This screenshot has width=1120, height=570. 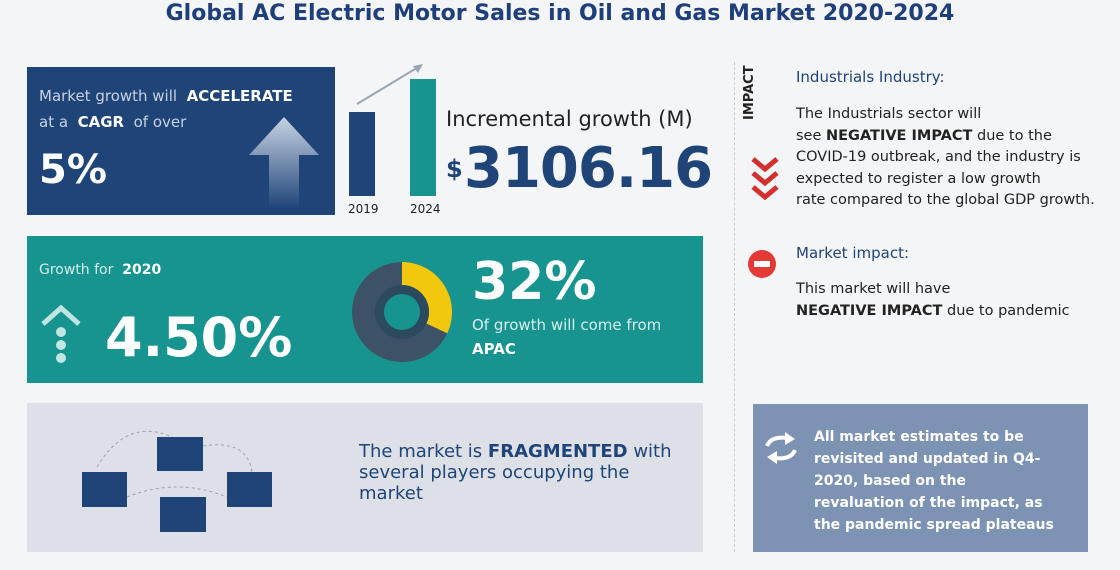 I want to click on emphasis: FRAGMENTED, so click(x=557, y=451).